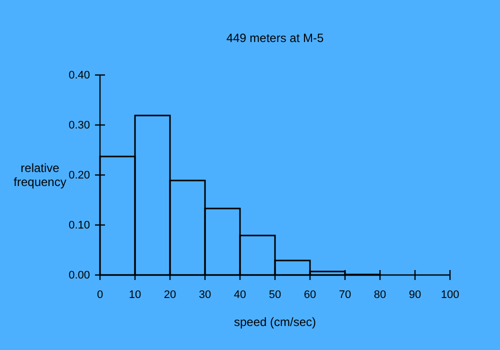 The image size is (500, 350). Describe the element at coordinates (40, 175) in the screenshot. I see `y-axis-title: relative frequency` at that location.